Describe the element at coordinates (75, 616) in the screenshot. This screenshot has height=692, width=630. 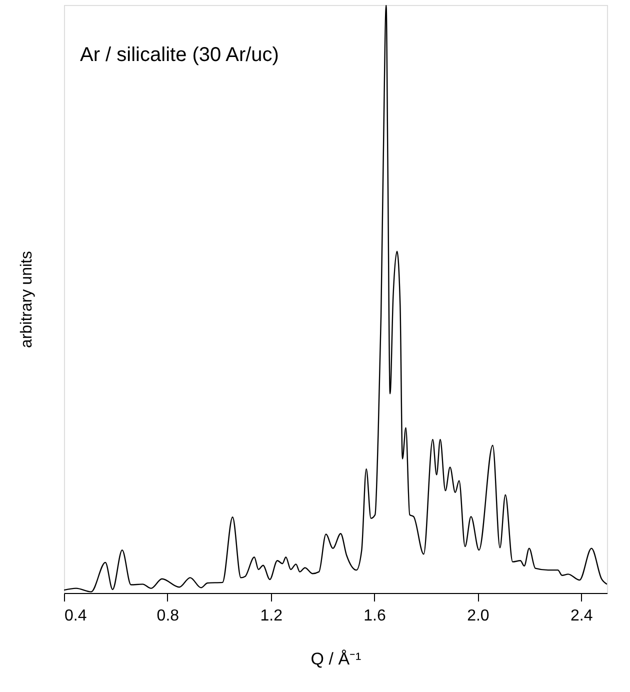
I see `x-tick-label: 0.4` at that location.